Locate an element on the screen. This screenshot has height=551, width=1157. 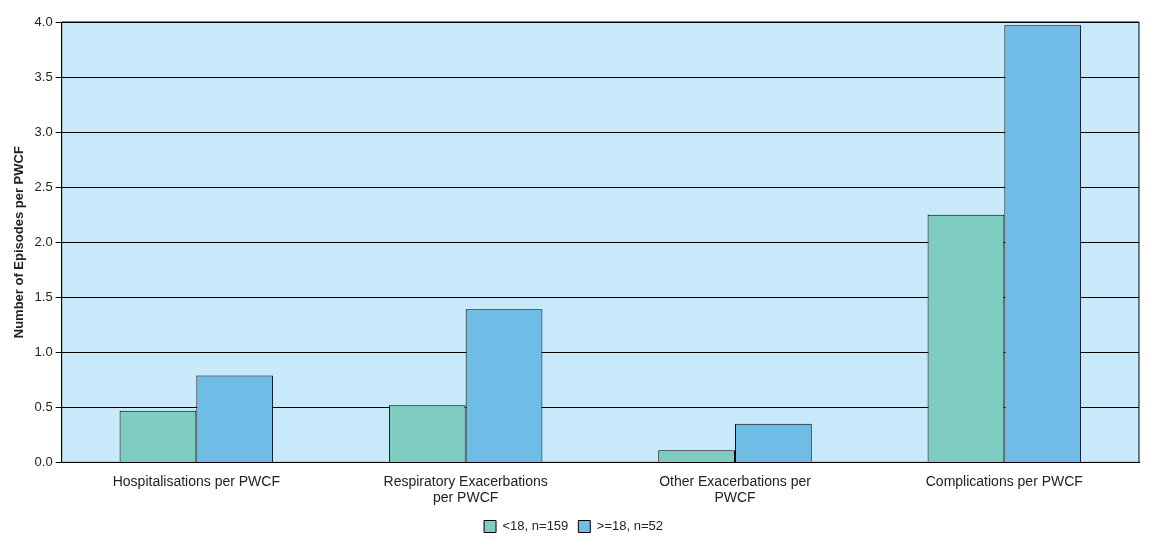
x-tick-label: Hospitalisations per PWCF is located at coordinates (196, 480).